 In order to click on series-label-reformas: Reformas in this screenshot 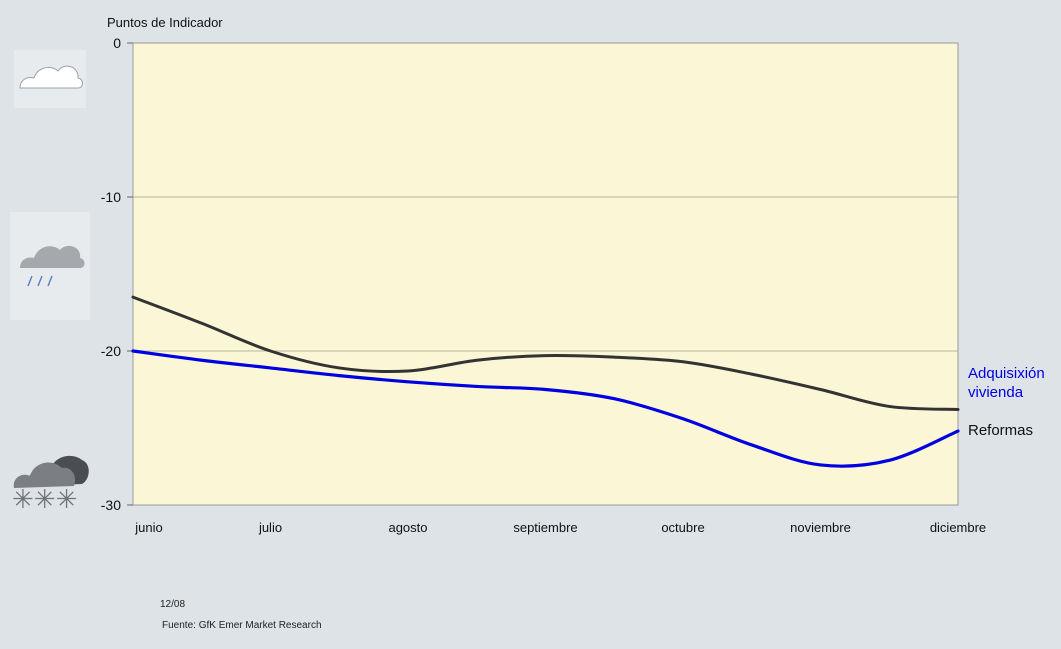, I will do `click(1000, 430)`.